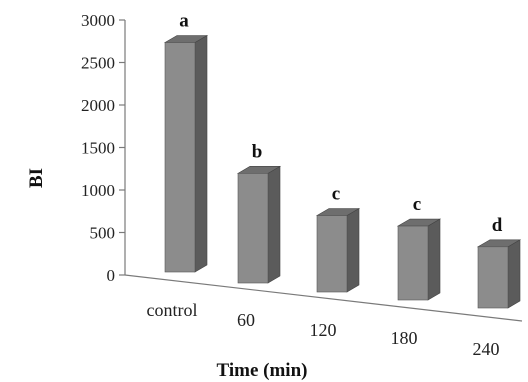 Image resolution: width=528 pixels, height=382 pixels. What do you see at coordinates (404, 338) in the screenshot?
I see `category-label: 180` at bounding box center [404, 338].